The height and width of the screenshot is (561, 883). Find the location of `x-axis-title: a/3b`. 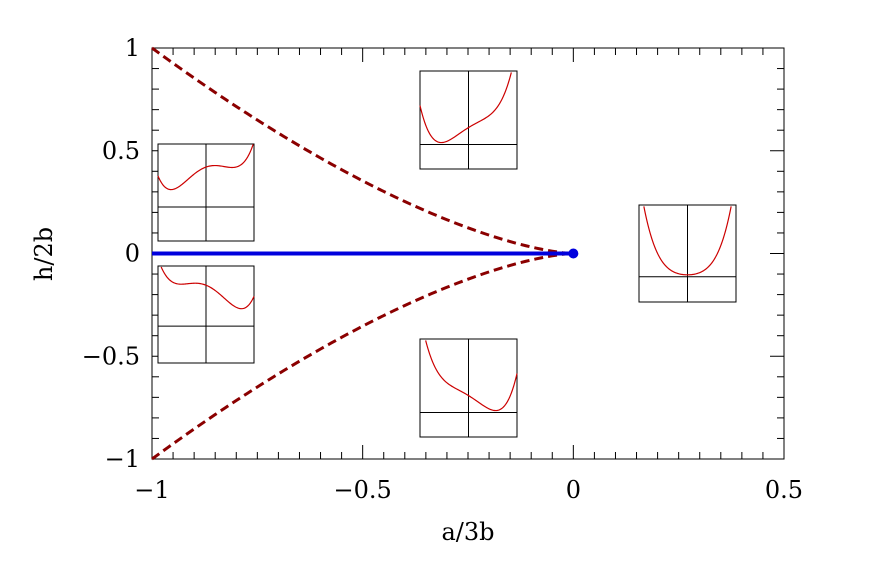

x-axis-title: a/3b is located at coordinates (467, 532).